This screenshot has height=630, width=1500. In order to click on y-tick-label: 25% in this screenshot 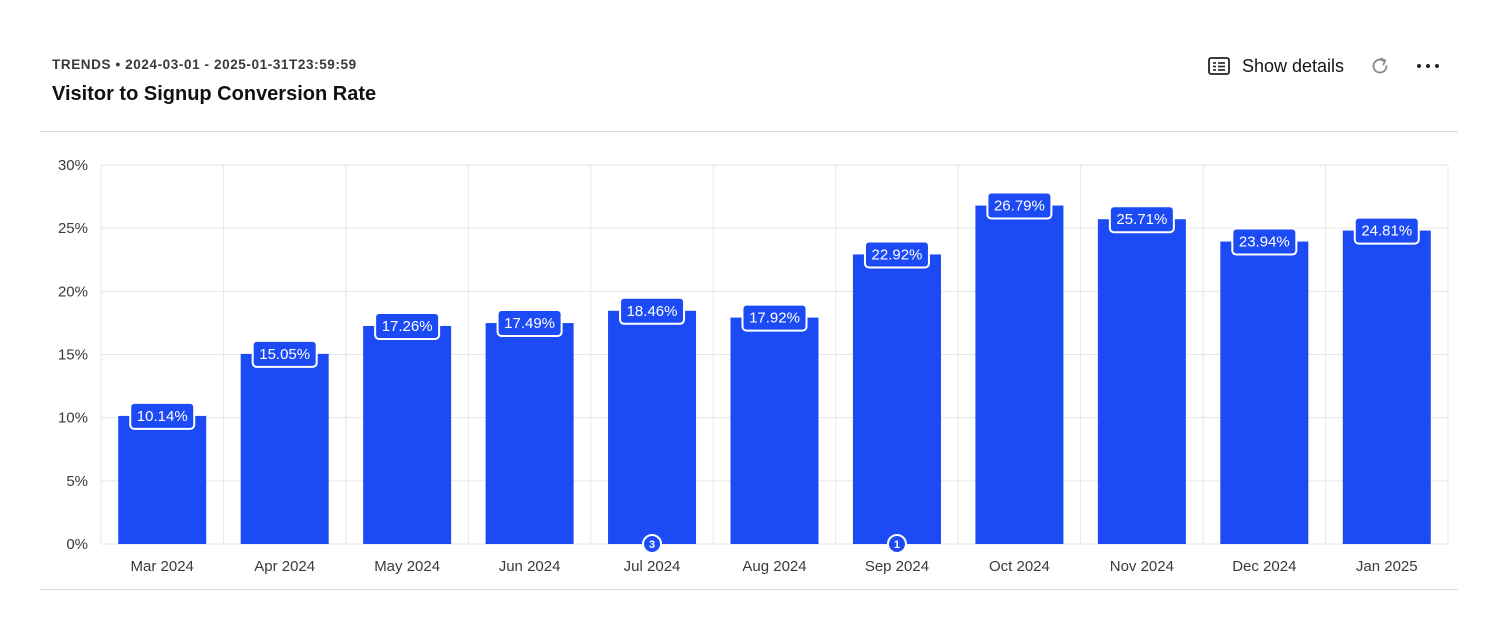, I will do `click(73, 228)`.